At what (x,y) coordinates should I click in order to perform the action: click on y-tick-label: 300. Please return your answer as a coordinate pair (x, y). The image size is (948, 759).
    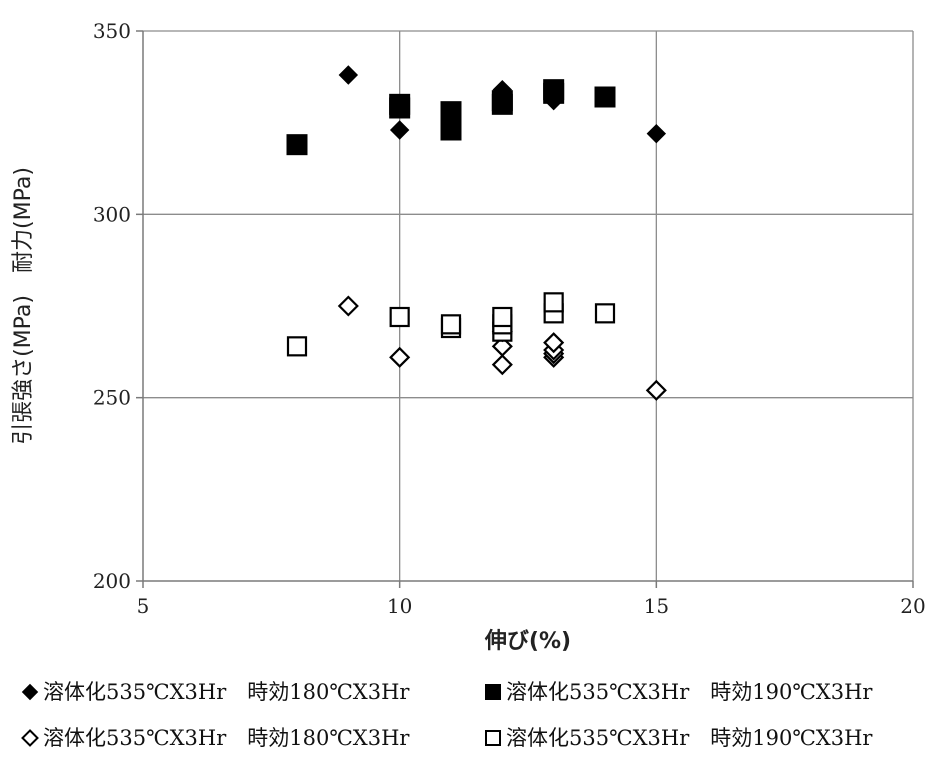
    Looking at the image, I should click on (112, 214).